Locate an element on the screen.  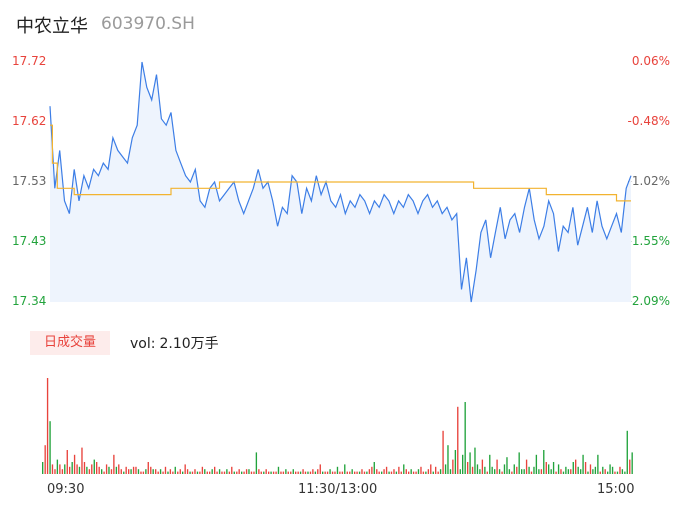
x-tick-label: 15:00 is located at coordinates (616, 489).